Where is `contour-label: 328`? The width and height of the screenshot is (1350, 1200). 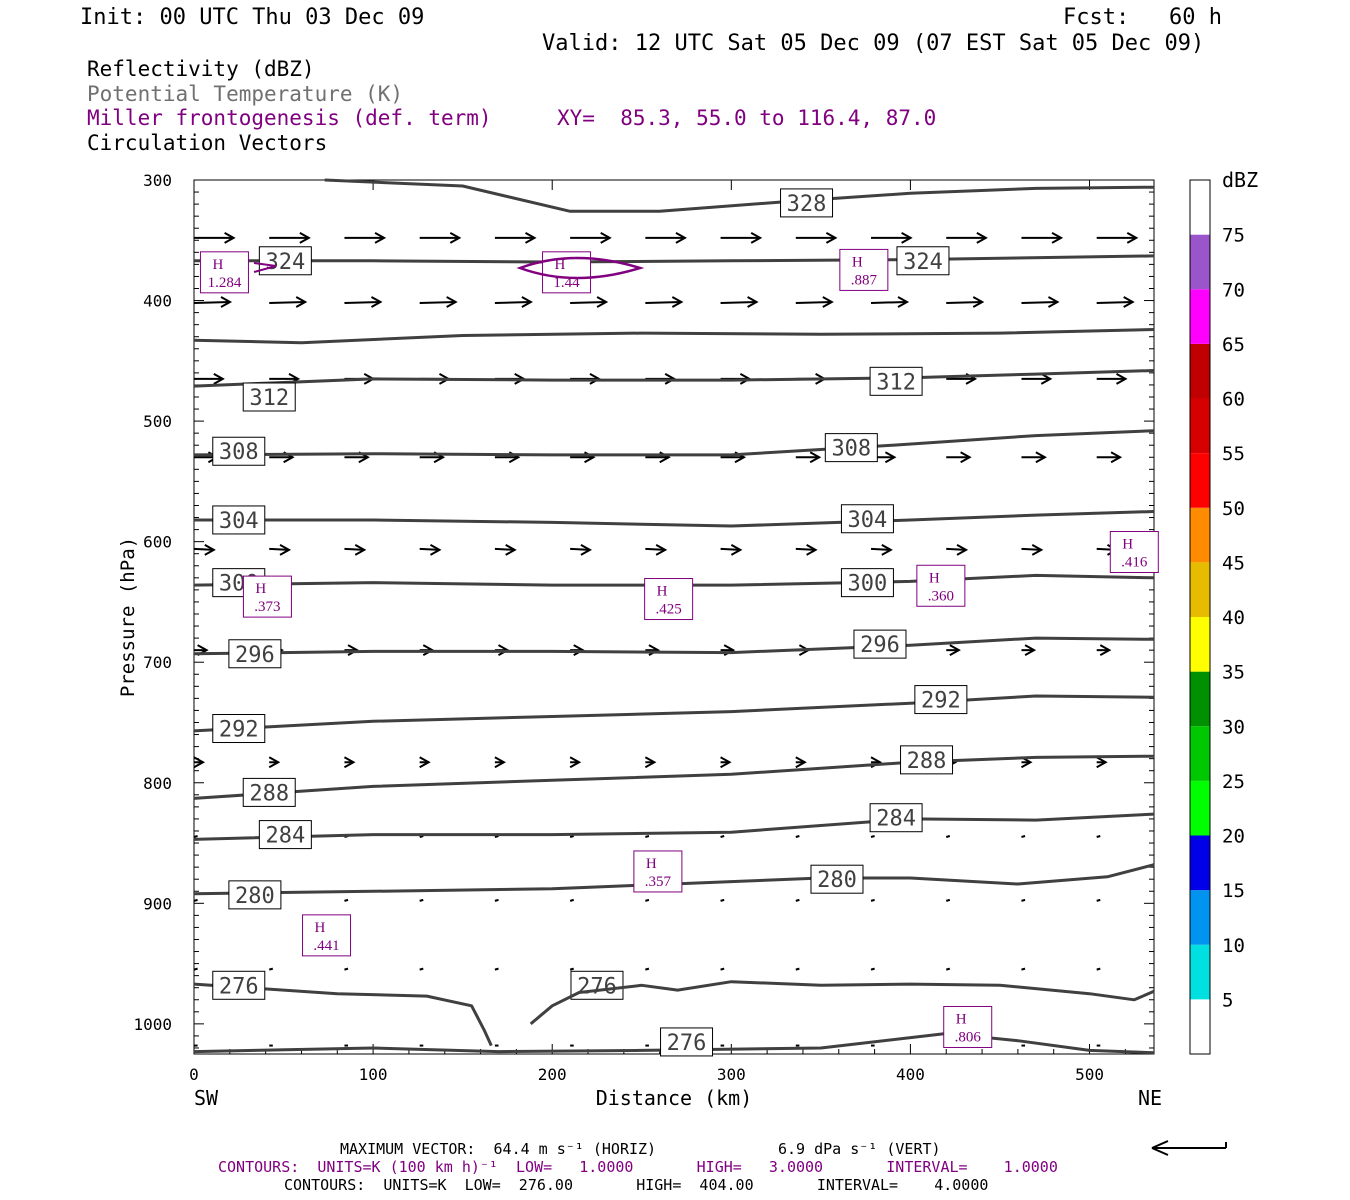 contour-label: 328 is located at coordinates (807, 204).